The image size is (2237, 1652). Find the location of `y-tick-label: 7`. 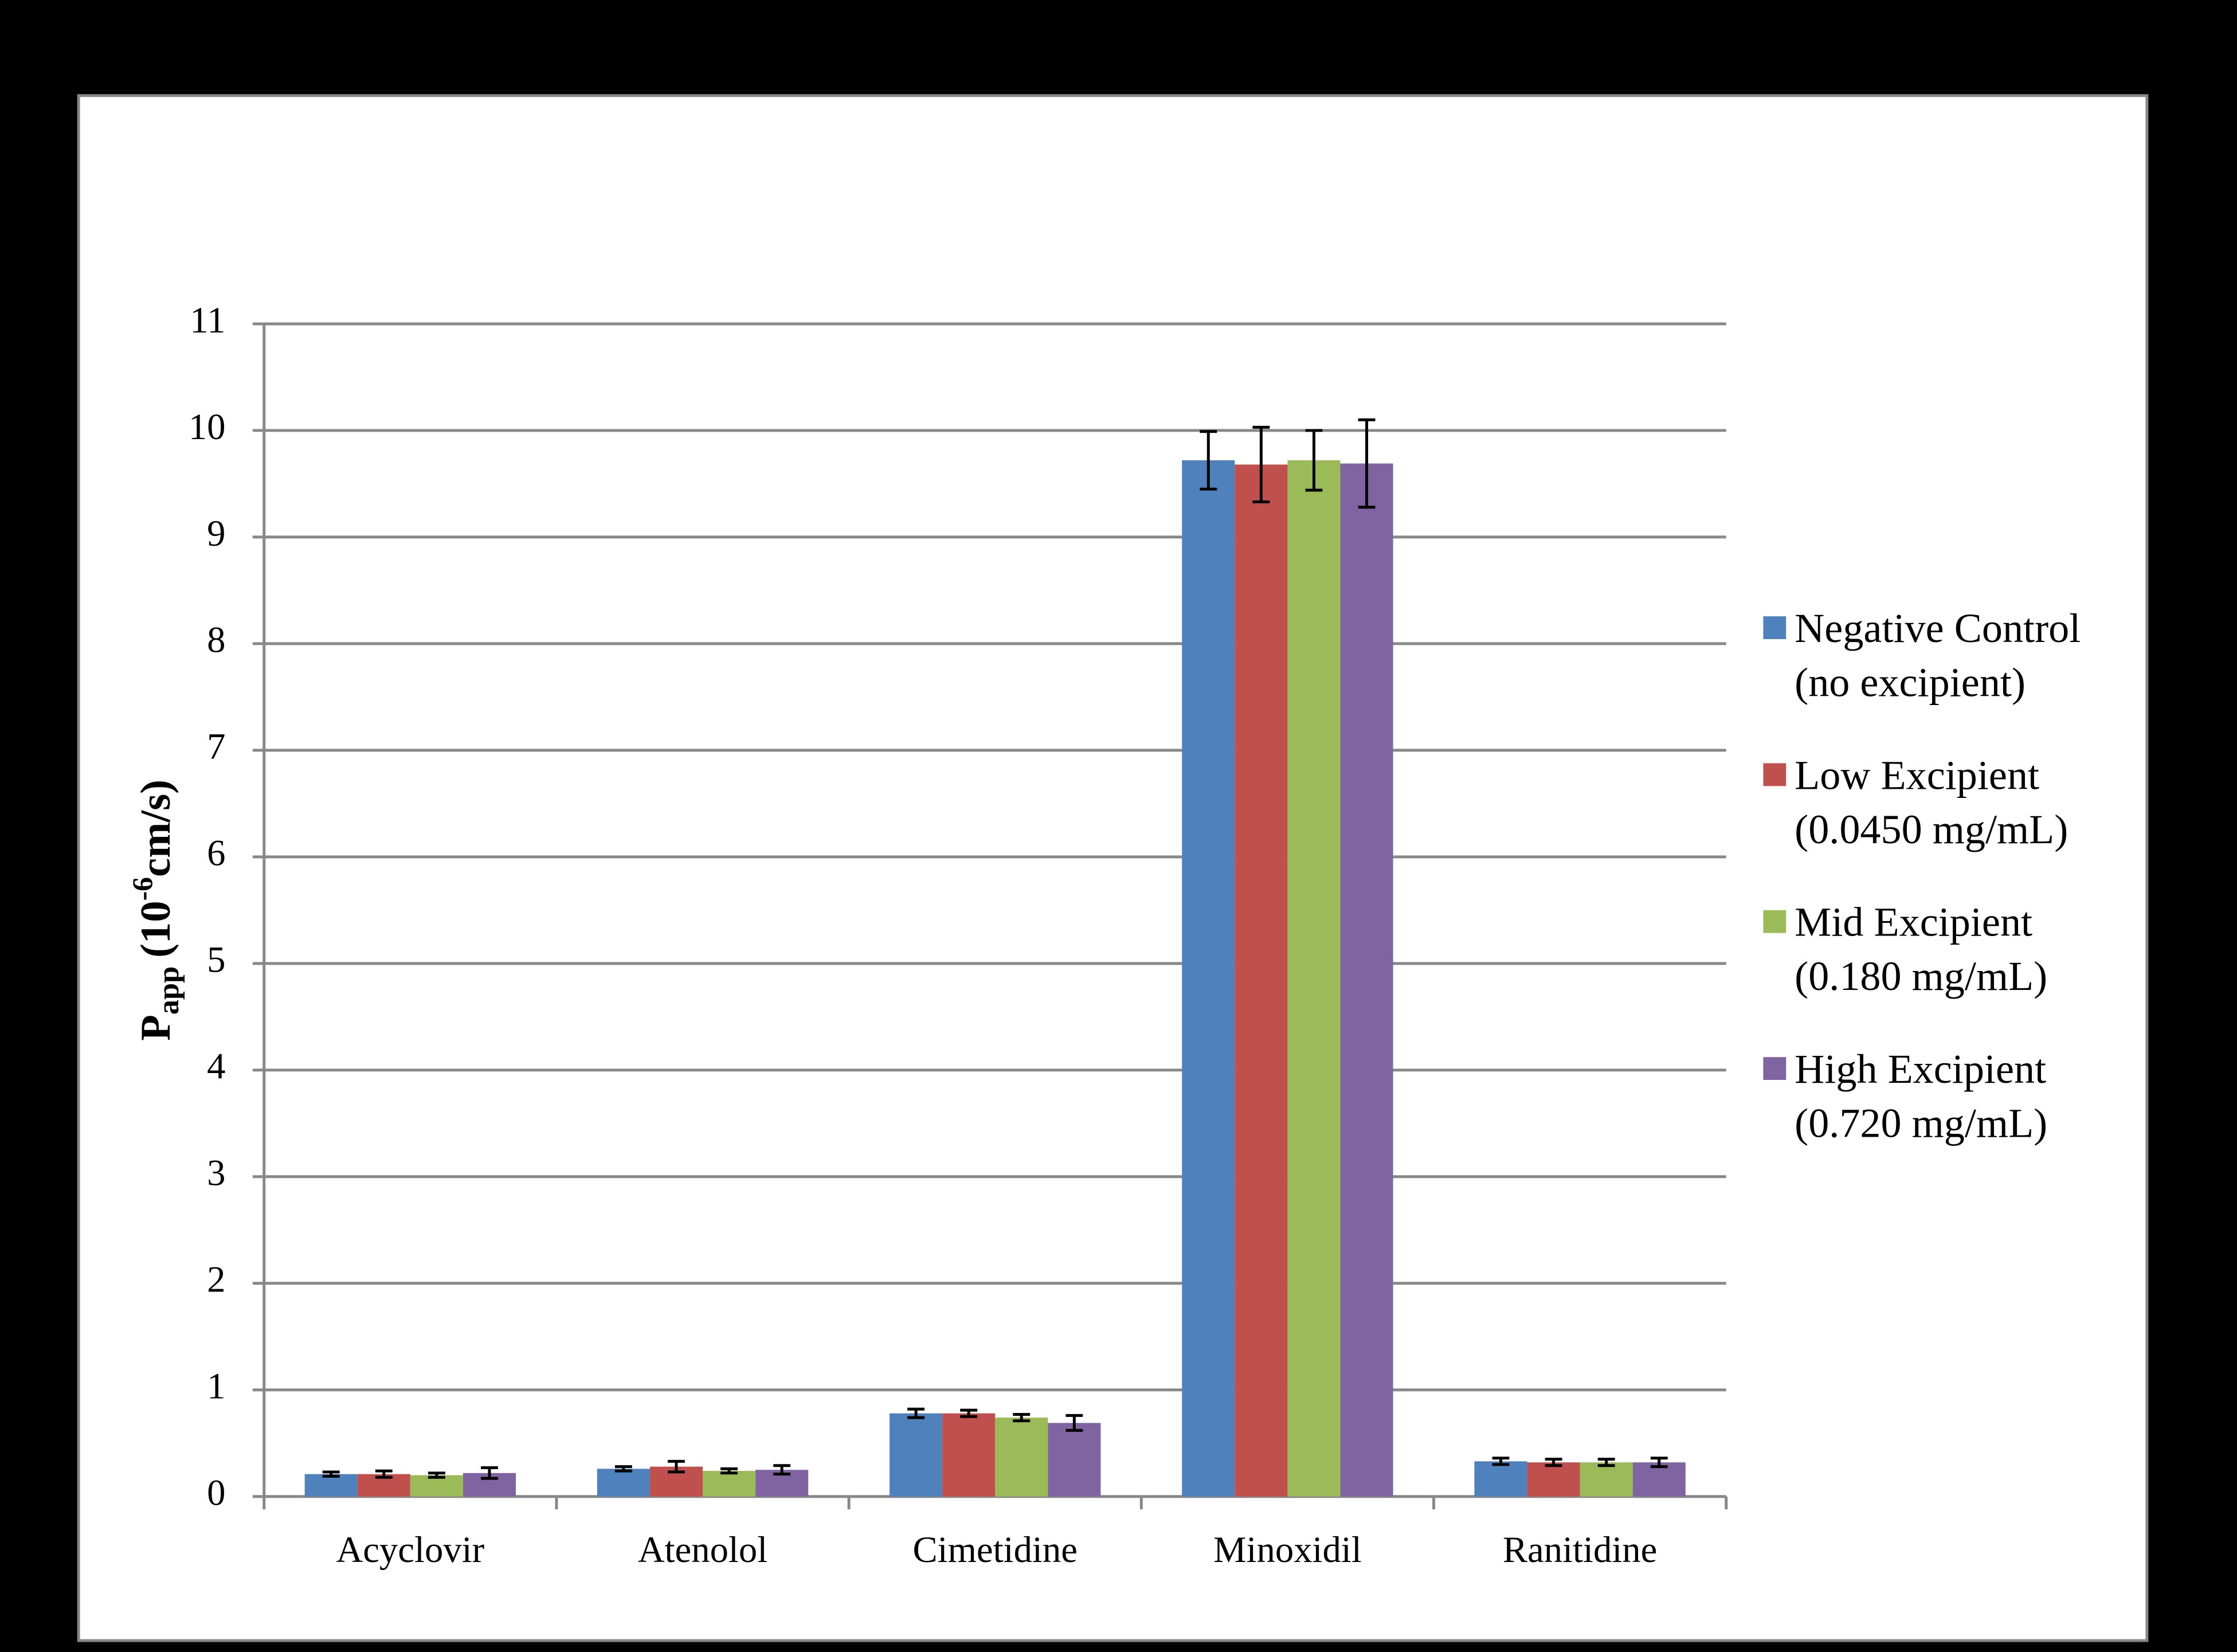

y-tick-label: 7 is located at coordinates (216, 746).